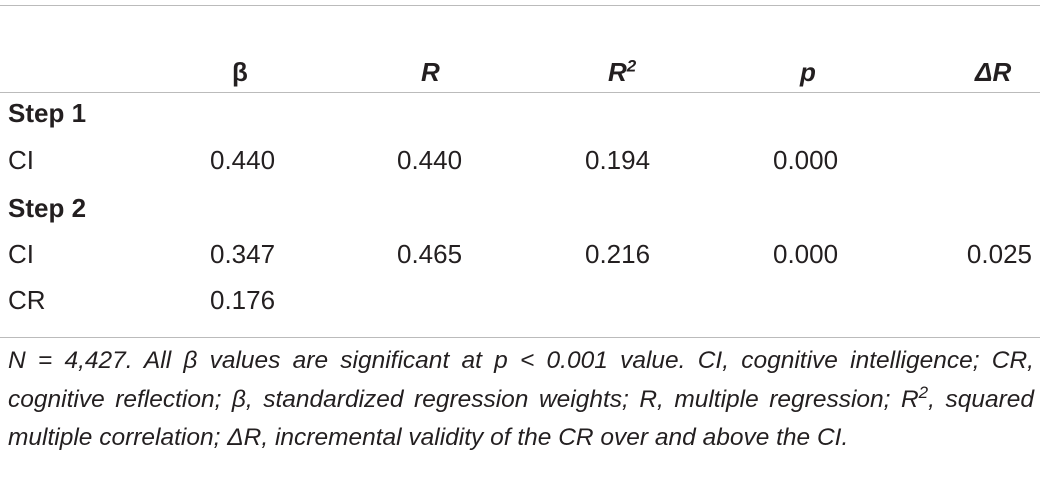 This screenshot has width=1040, height=493. What do you see at coordinates (430, 72) in the screenshot?
I see `header-cell: R` at bounding box center [430, 72].